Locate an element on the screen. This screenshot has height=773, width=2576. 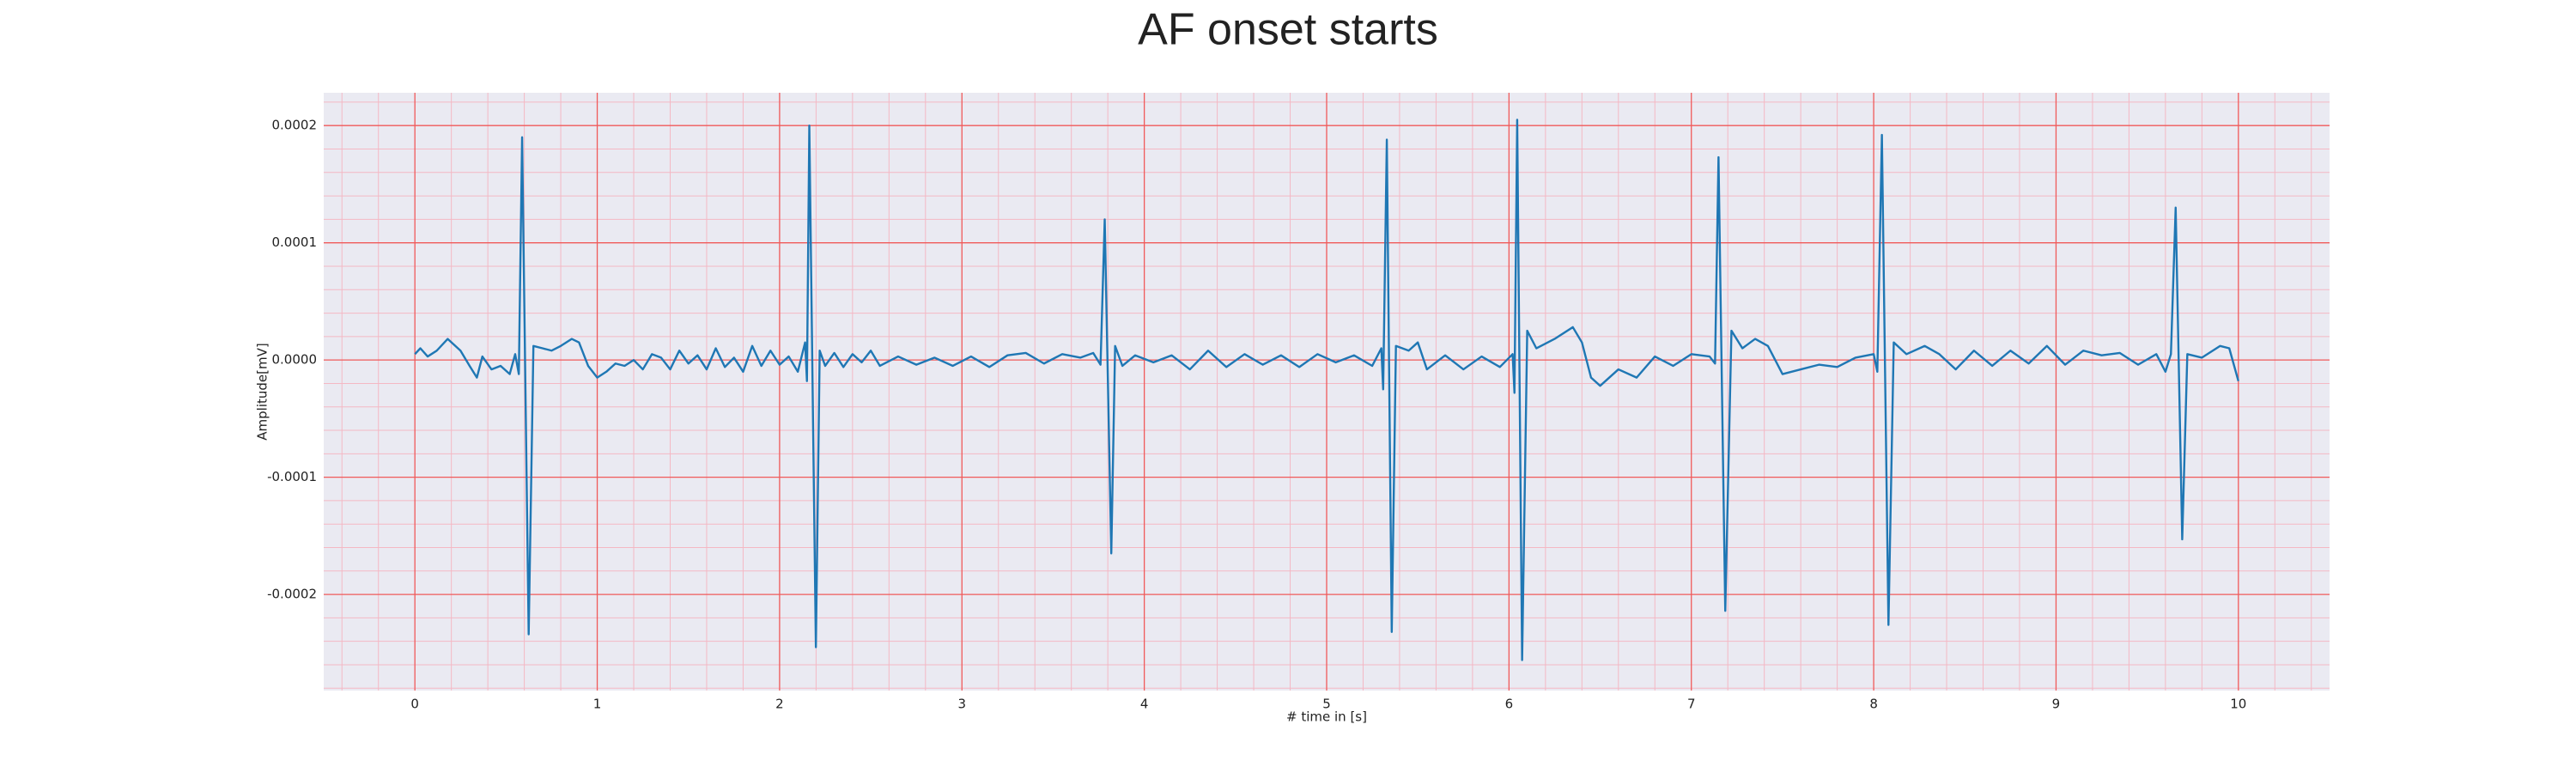
x-tick-label: 6 is located at coordinates (1510, 704).